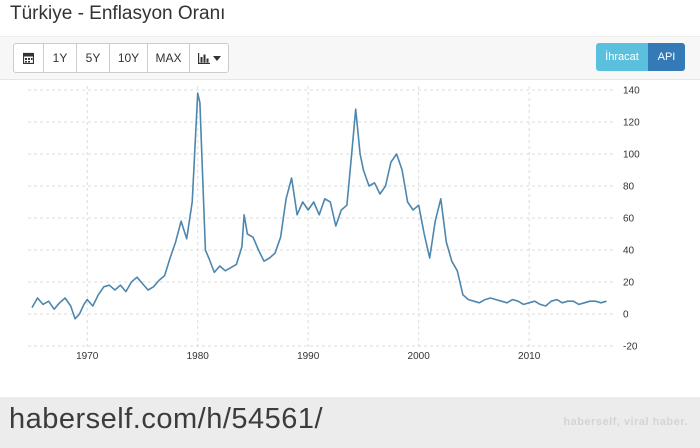  What do you see at coordinates (630, 347) in the screenshot?
I see `y-tick-label: -20` at bounding box center [630, 347].